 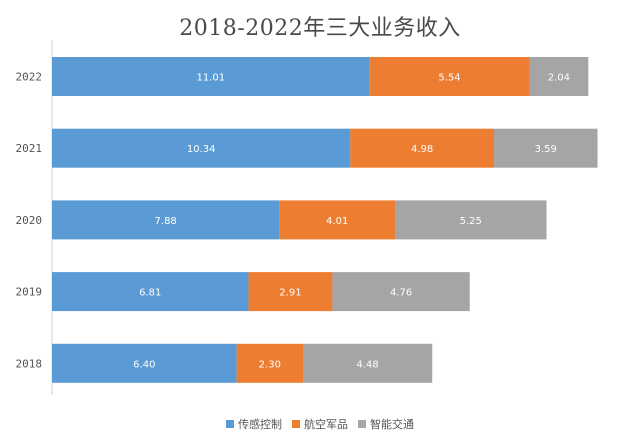 I want to click on data-label-2019-series-0: 6.81, so click(x=150, y=293).